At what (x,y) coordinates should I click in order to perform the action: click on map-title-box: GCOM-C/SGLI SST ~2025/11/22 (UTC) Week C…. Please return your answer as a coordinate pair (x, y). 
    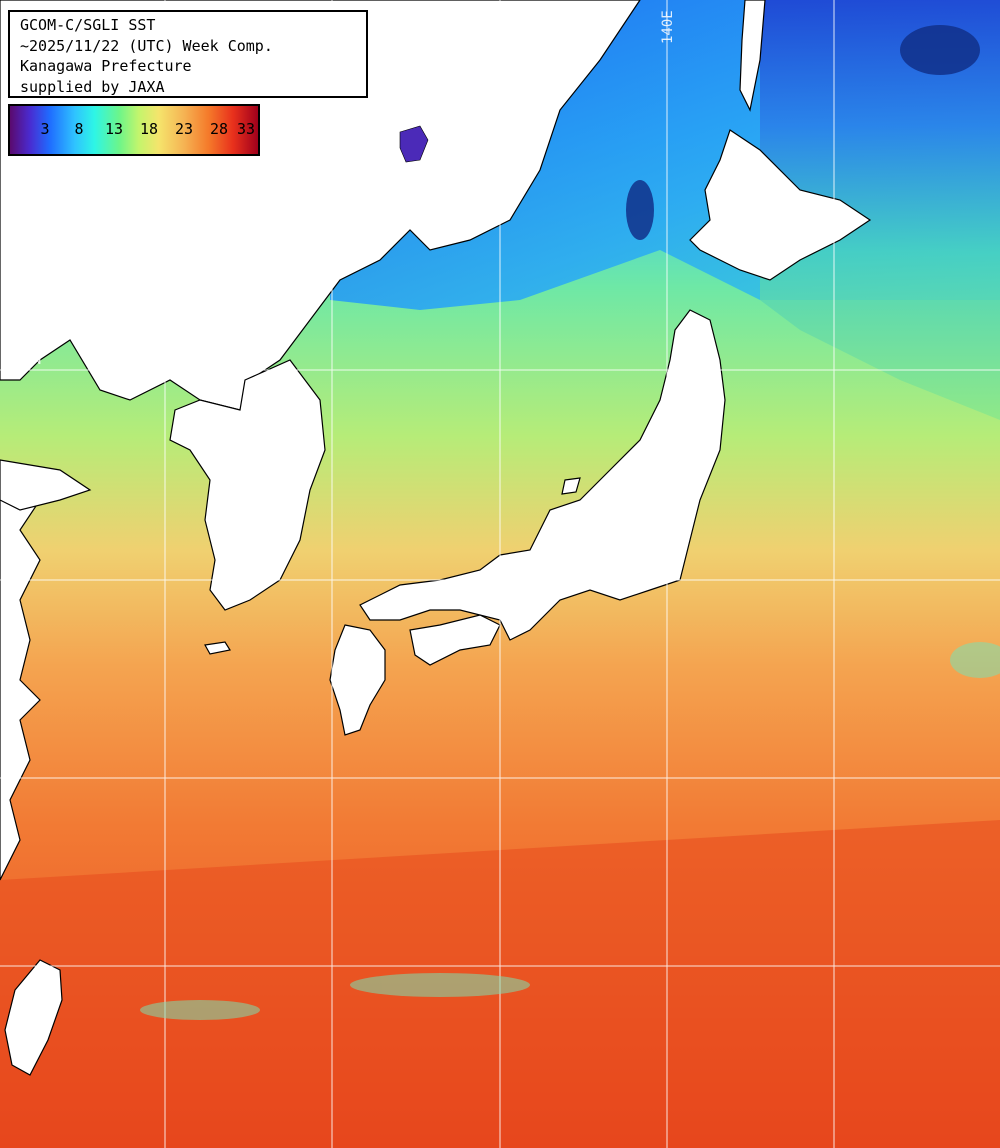
    Looking at the image, I should click on (188, 54).